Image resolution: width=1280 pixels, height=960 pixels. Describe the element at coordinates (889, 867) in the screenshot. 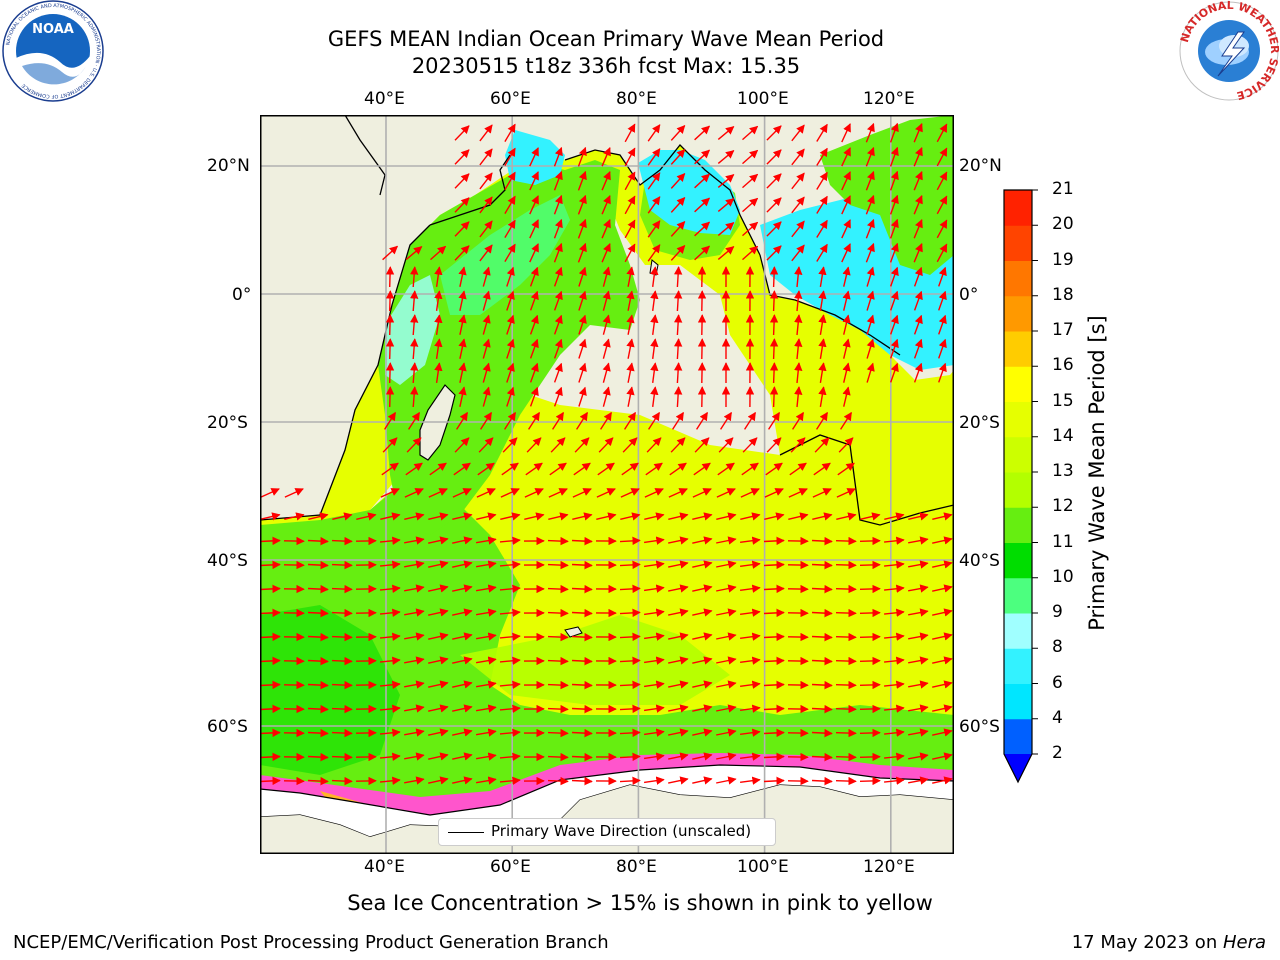

I see `lon-tick-bottom-120: 120°E` at that location.